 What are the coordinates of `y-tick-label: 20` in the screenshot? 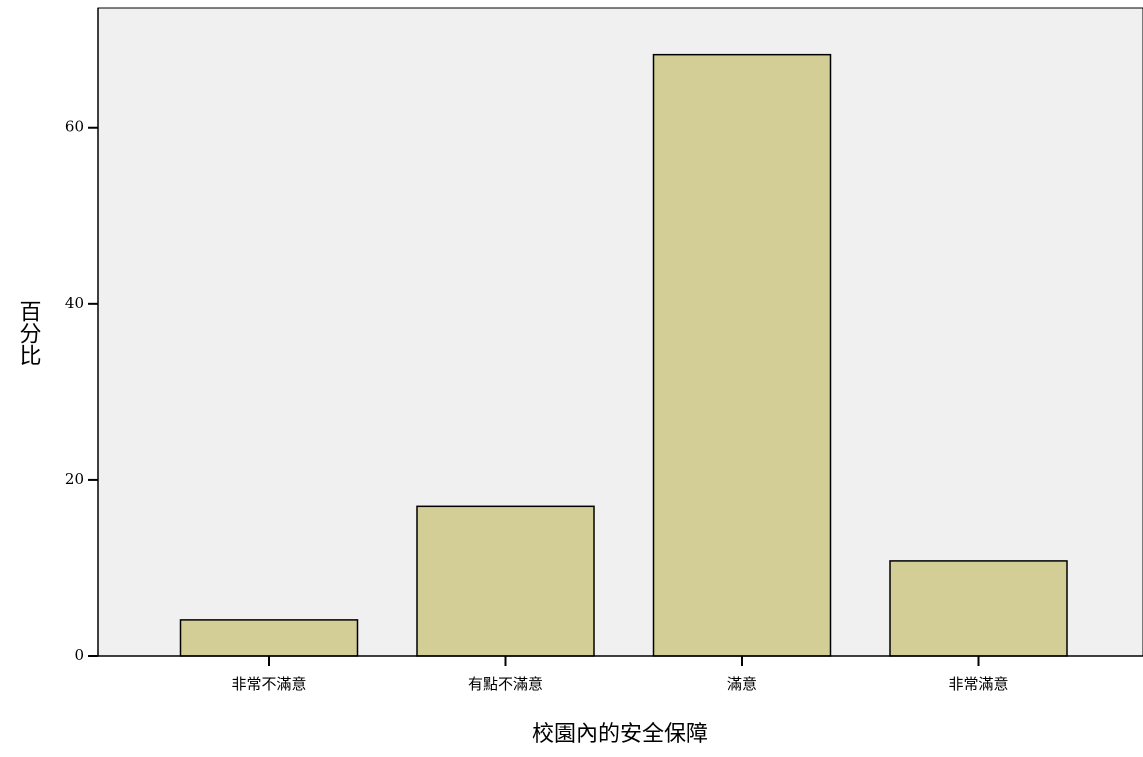 It's located at (74, 479).